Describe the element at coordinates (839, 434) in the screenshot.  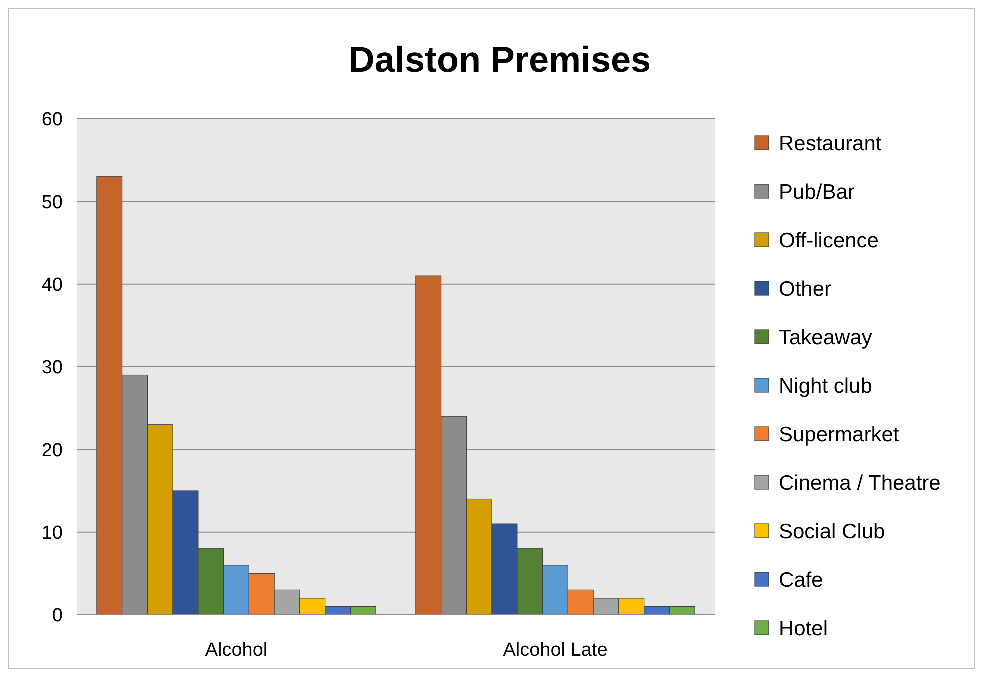
I see `legend-label: Supermarket` at that location.